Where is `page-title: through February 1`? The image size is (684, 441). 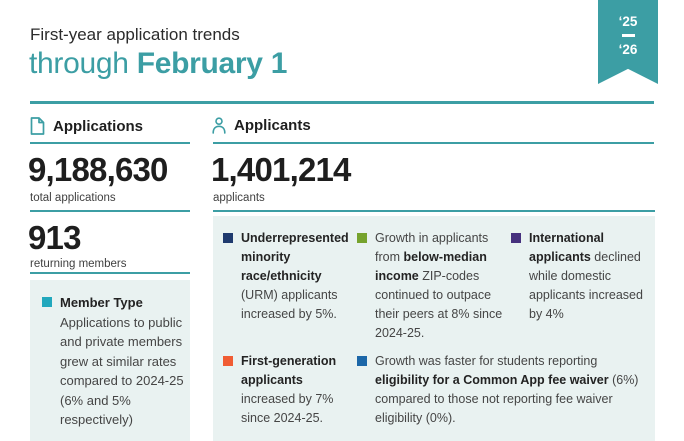
page-title: through February 1 is located at coordinates (158, 64).